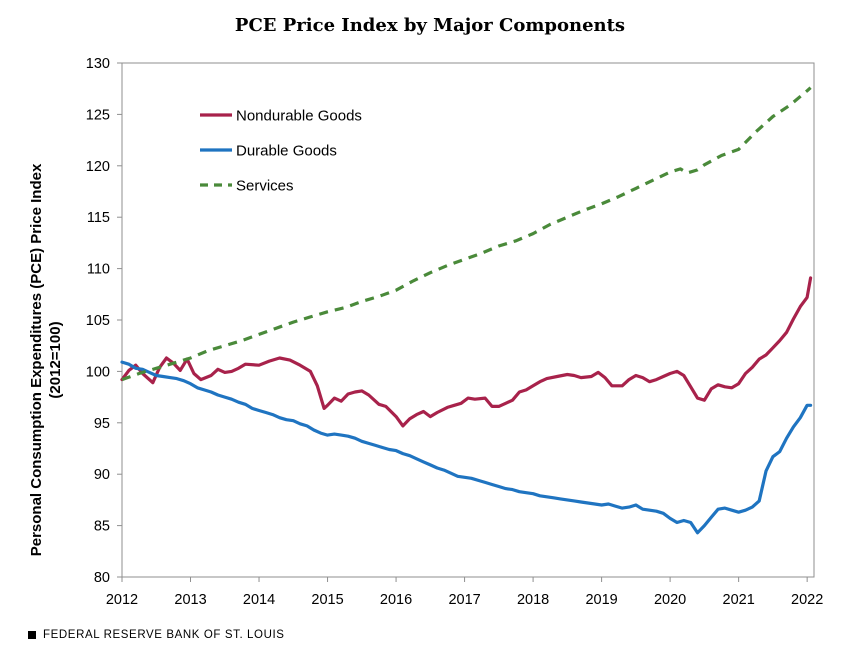 The height and width of the screenshot is (651, 853). What do you see at coordinates (299, 116) in the screenshot?
I see `legend-label: Nondurable Goods` at bounding box center [299, 116].